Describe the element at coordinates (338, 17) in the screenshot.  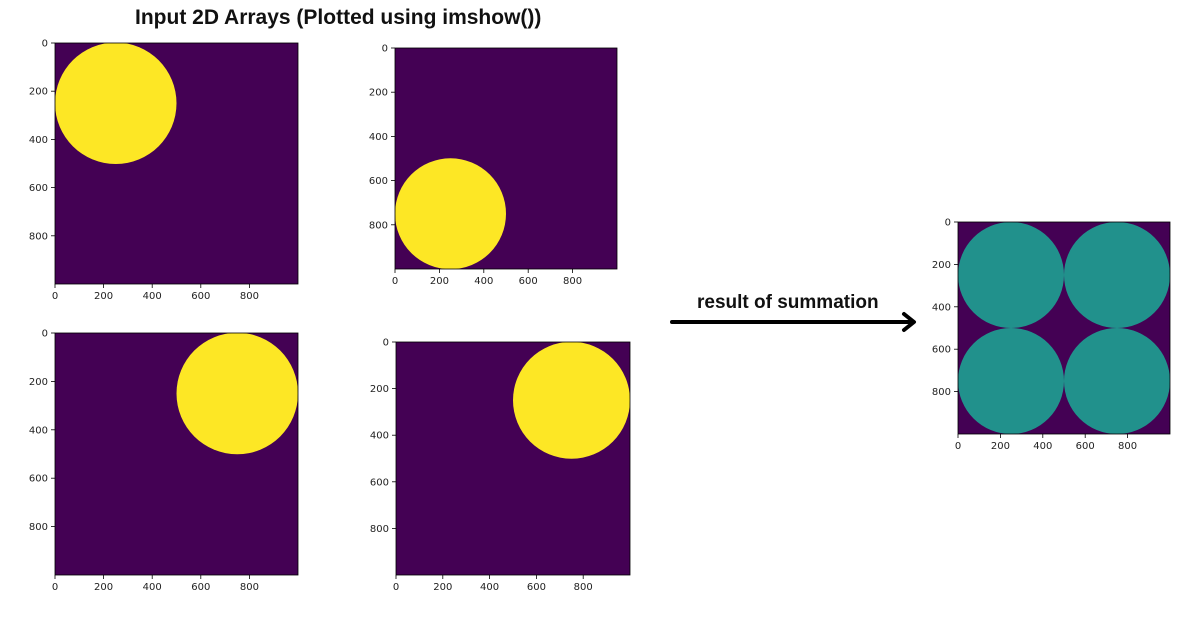
I see `figure-title: Input 2D Arrays (Plotted using imshow())` at that location.